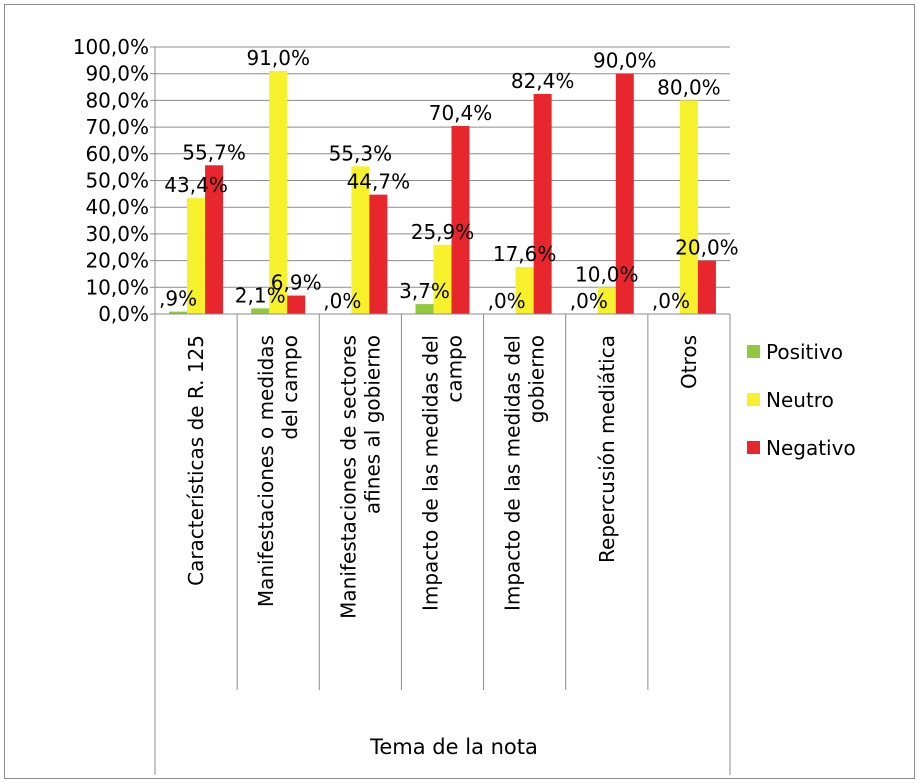 This screenshot has height=783, width=923. Describe the element at coordinates (424, 291) in the screenshot. I see `data-label: 3,7%` at that location.